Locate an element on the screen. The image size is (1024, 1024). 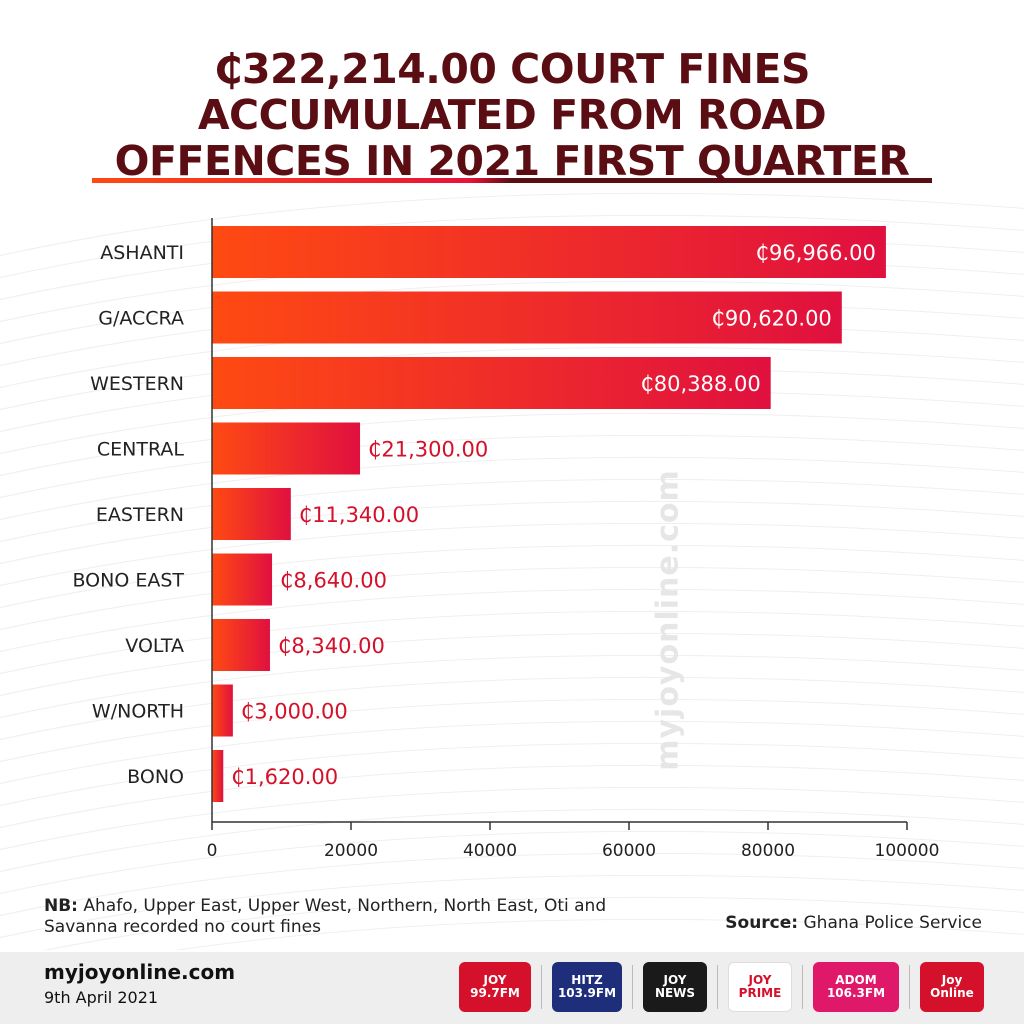
x-tick-label: 40000 is located at coordinates (490, 851).